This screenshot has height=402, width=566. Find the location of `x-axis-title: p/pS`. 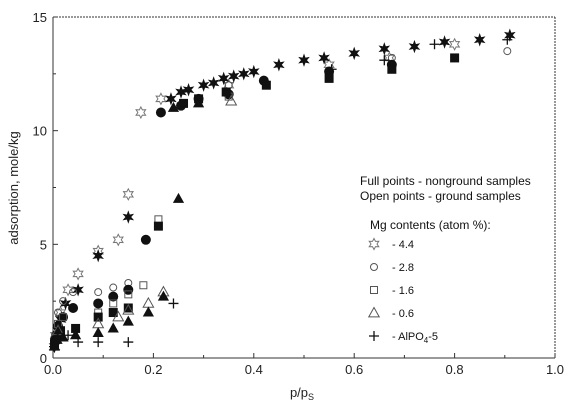

x-axis-title: p/pS is located at coordinates (302, 393).